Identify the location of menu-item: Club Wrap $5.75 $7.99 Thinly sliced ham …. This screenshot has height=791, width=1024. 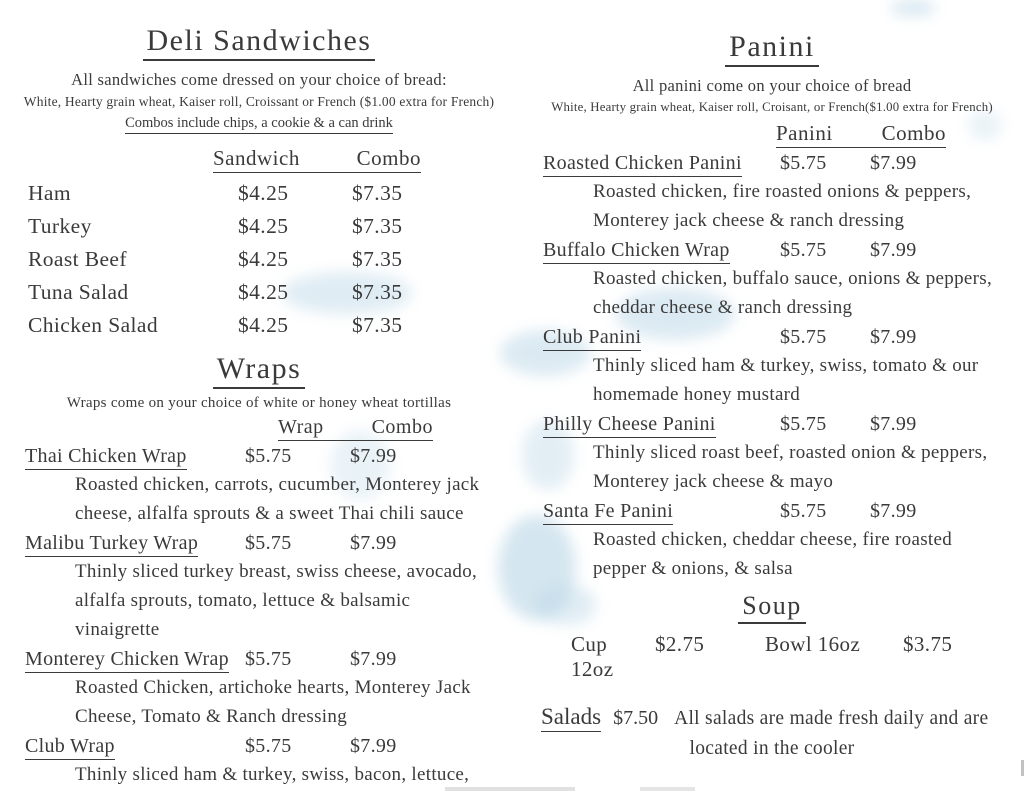
(259, 763).